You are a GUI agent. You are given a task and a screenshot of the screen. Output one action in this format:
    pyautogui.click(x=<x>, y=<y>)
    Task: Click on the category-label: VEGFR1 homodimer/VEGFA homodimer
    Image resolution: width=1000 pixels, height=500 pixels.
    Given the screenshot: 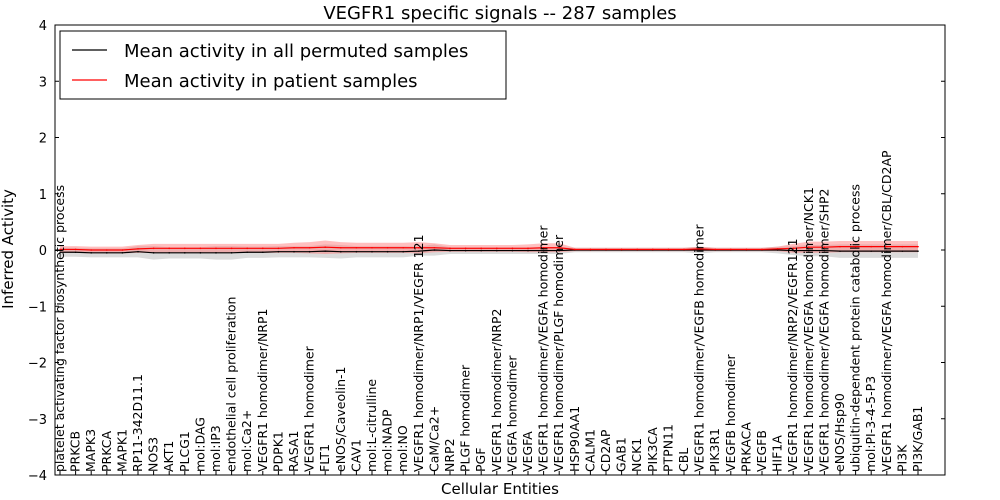 What is the action you would take?
    pyautogui.click(x=543, y=348)
    